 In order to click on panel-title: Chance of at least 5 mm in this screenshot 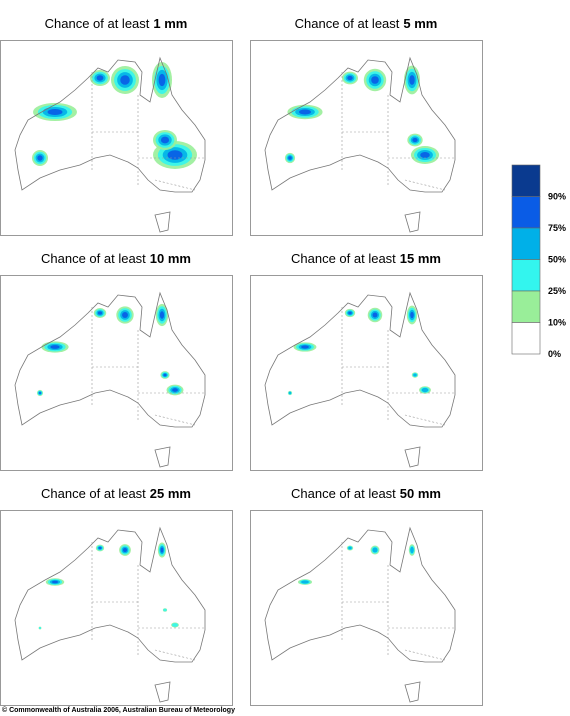, I will do `click(366, 23)`.